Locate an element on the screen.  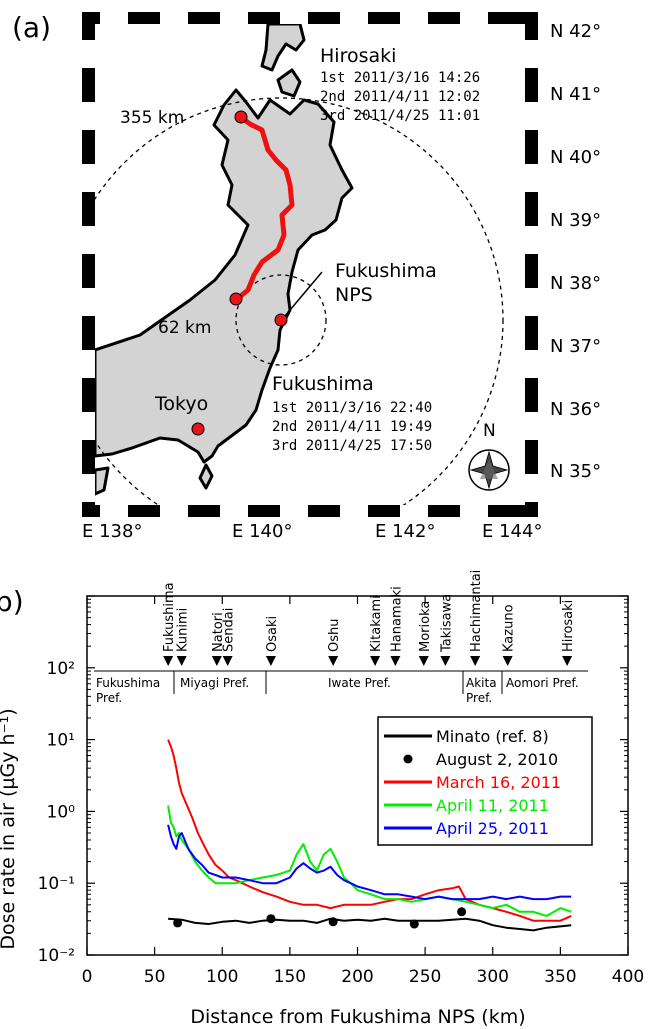
station-label: Oshu is located at coordinates (334, 635).